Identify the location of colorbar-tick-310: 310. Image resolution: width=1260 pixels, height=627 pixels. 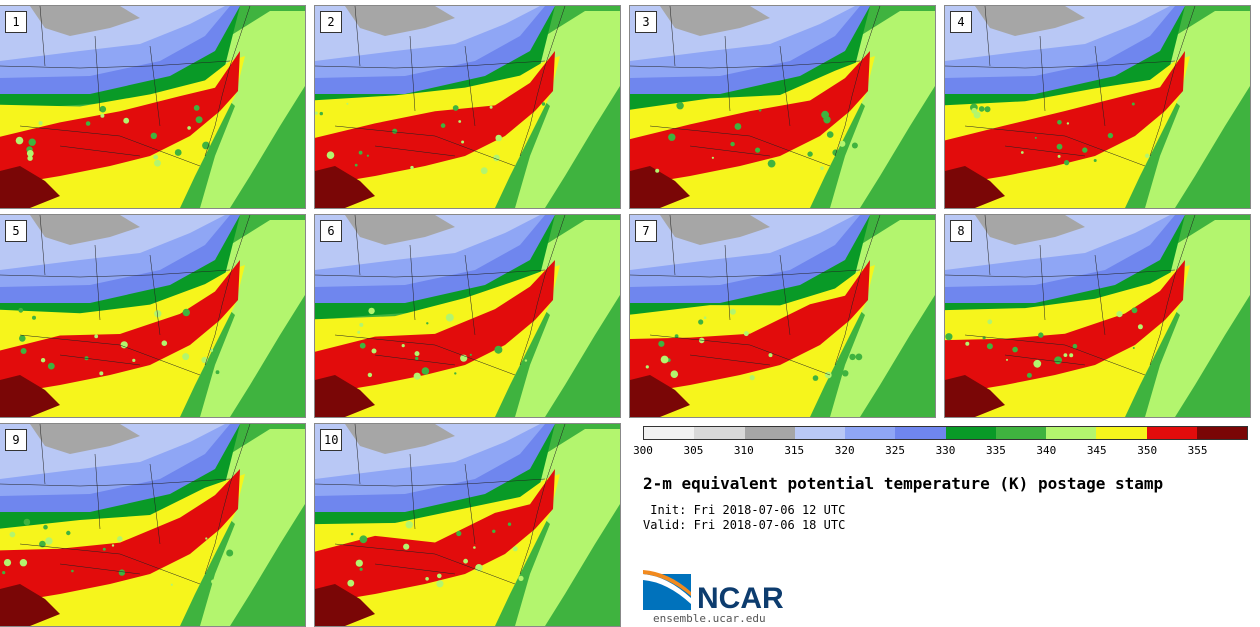
(743, 450).